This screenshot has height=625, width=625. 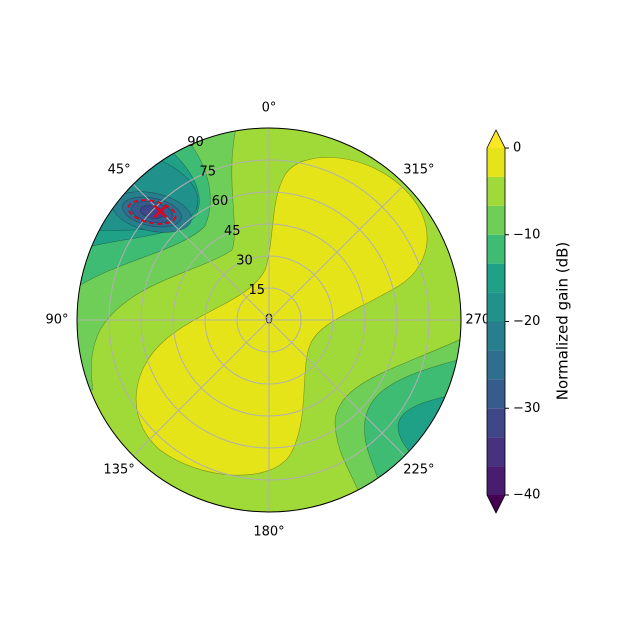 I want to click on theta-tick-label: 45°, so click(x=119, y=170).